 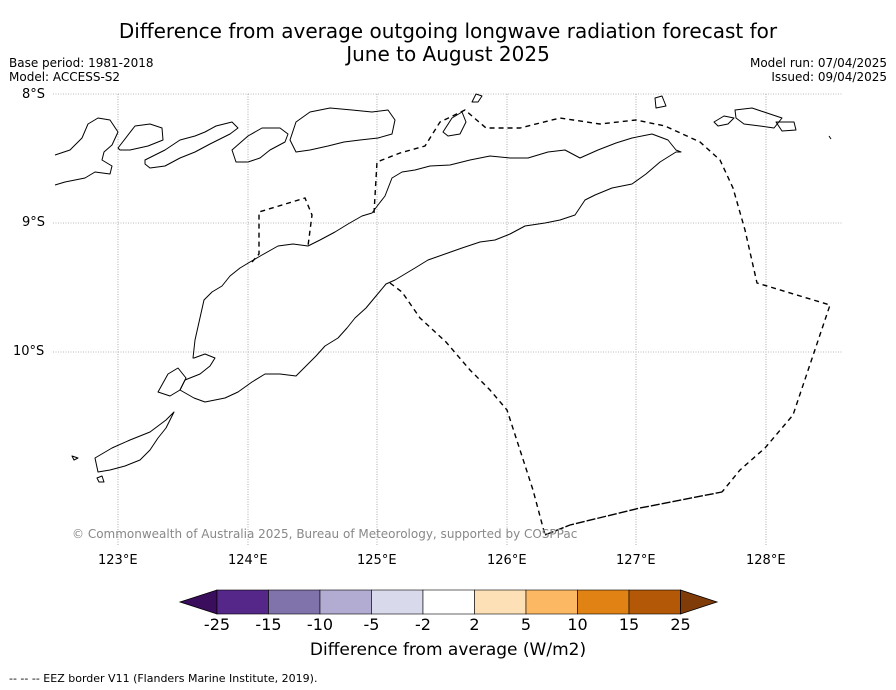 I want to click on base-period: Base period: 1981-2018, so click(x=81, y=63).